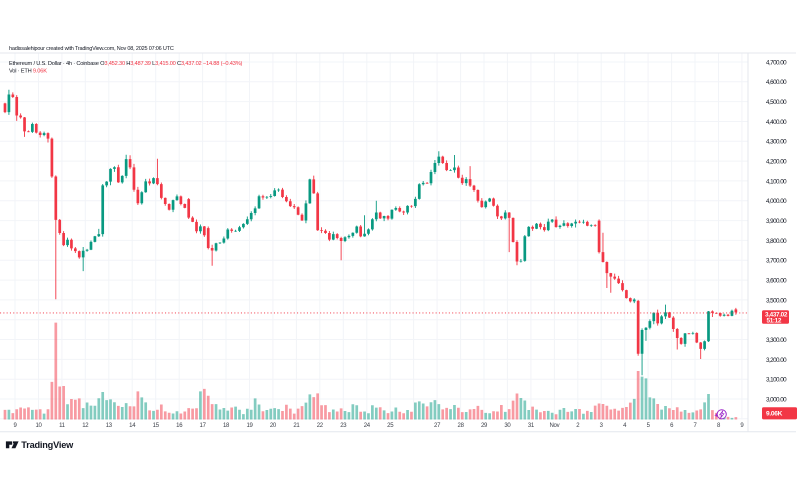 The height and width of the screenshot is (500, 800). Describe the element at coordinates (776, 314) in the screenshot. I see `svg-text: 3,437.02` at that location.